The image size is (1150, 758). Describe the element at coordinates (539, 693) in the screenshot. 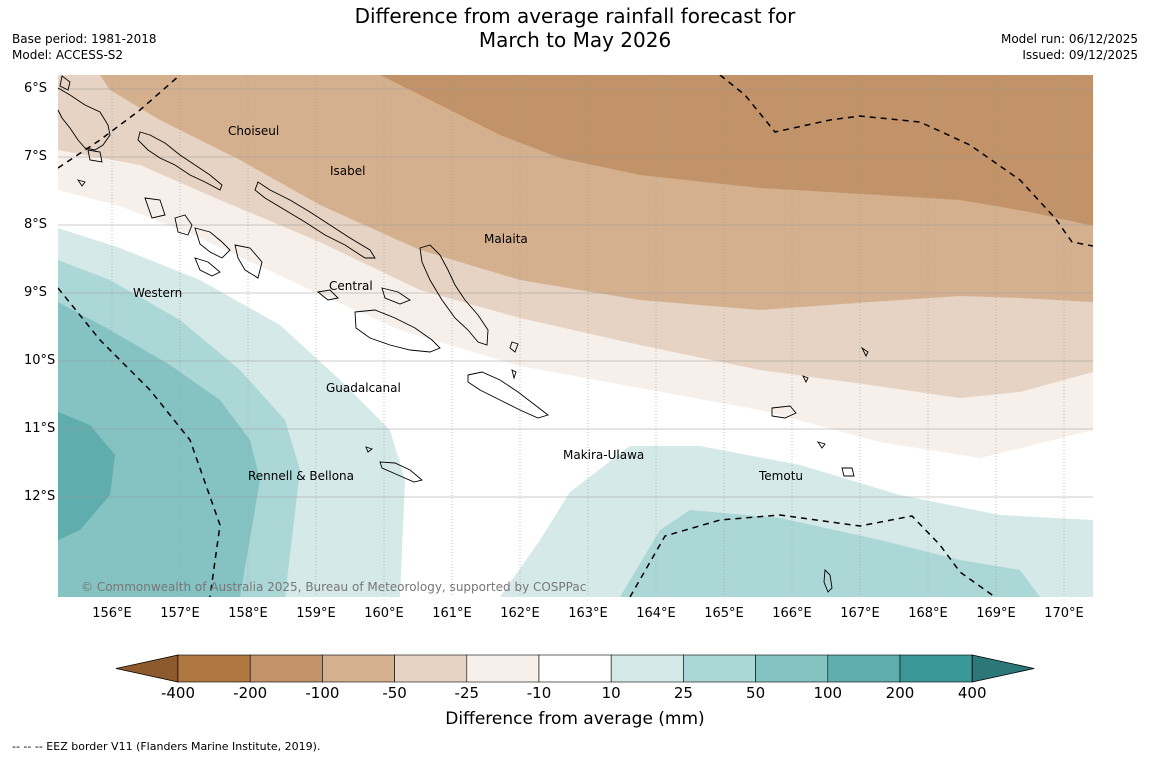

I see `colorbar-tick-label: -10` at that location.